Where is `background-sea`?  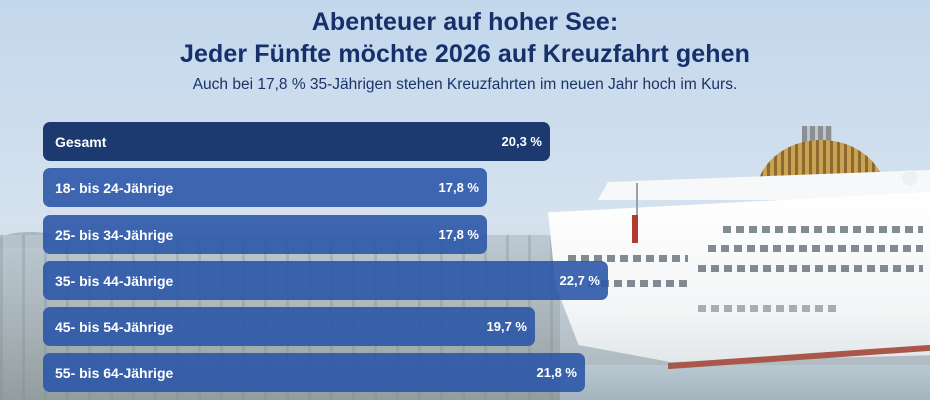
background-sea is located at coordinates (745, 382).